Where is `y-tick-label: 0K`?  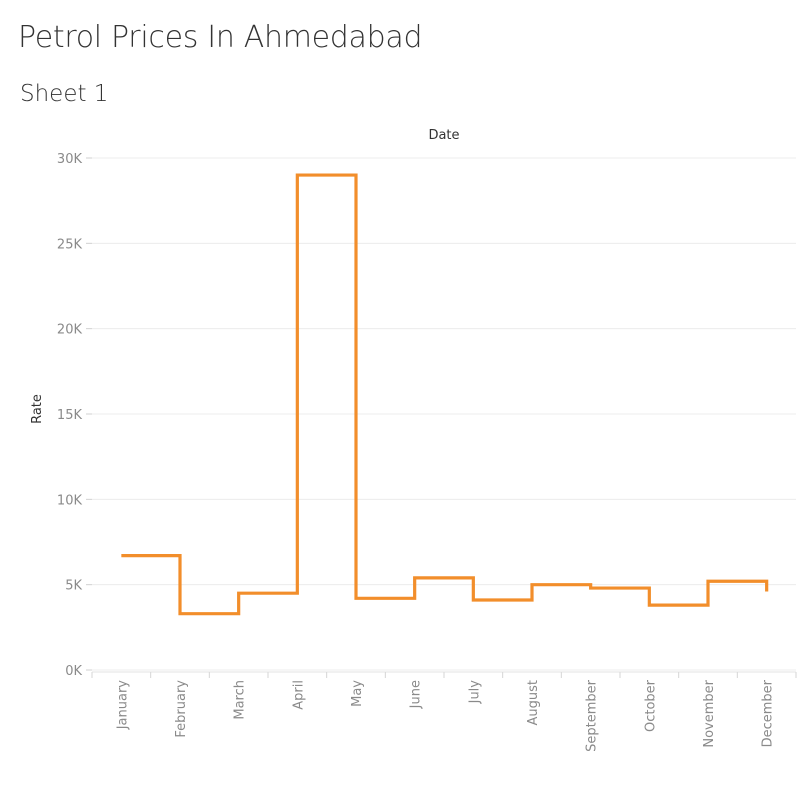
y-tick-label: 0K is located at coordinates (73, 671).